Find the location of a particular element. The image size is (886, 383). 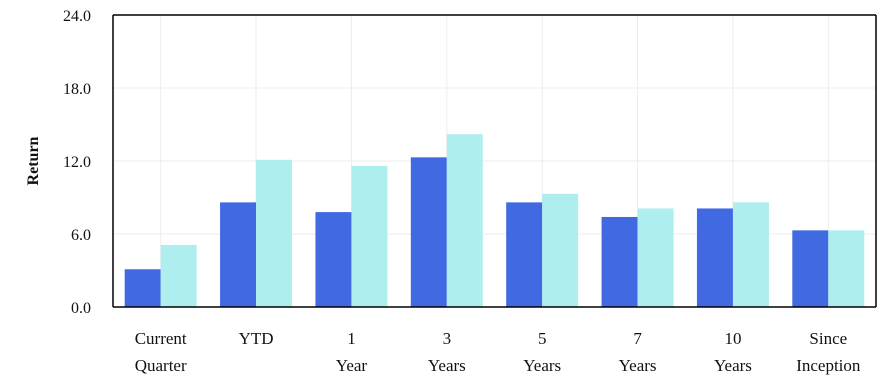

y-tick-label: 6.0 is located at coordinates (81, 235).